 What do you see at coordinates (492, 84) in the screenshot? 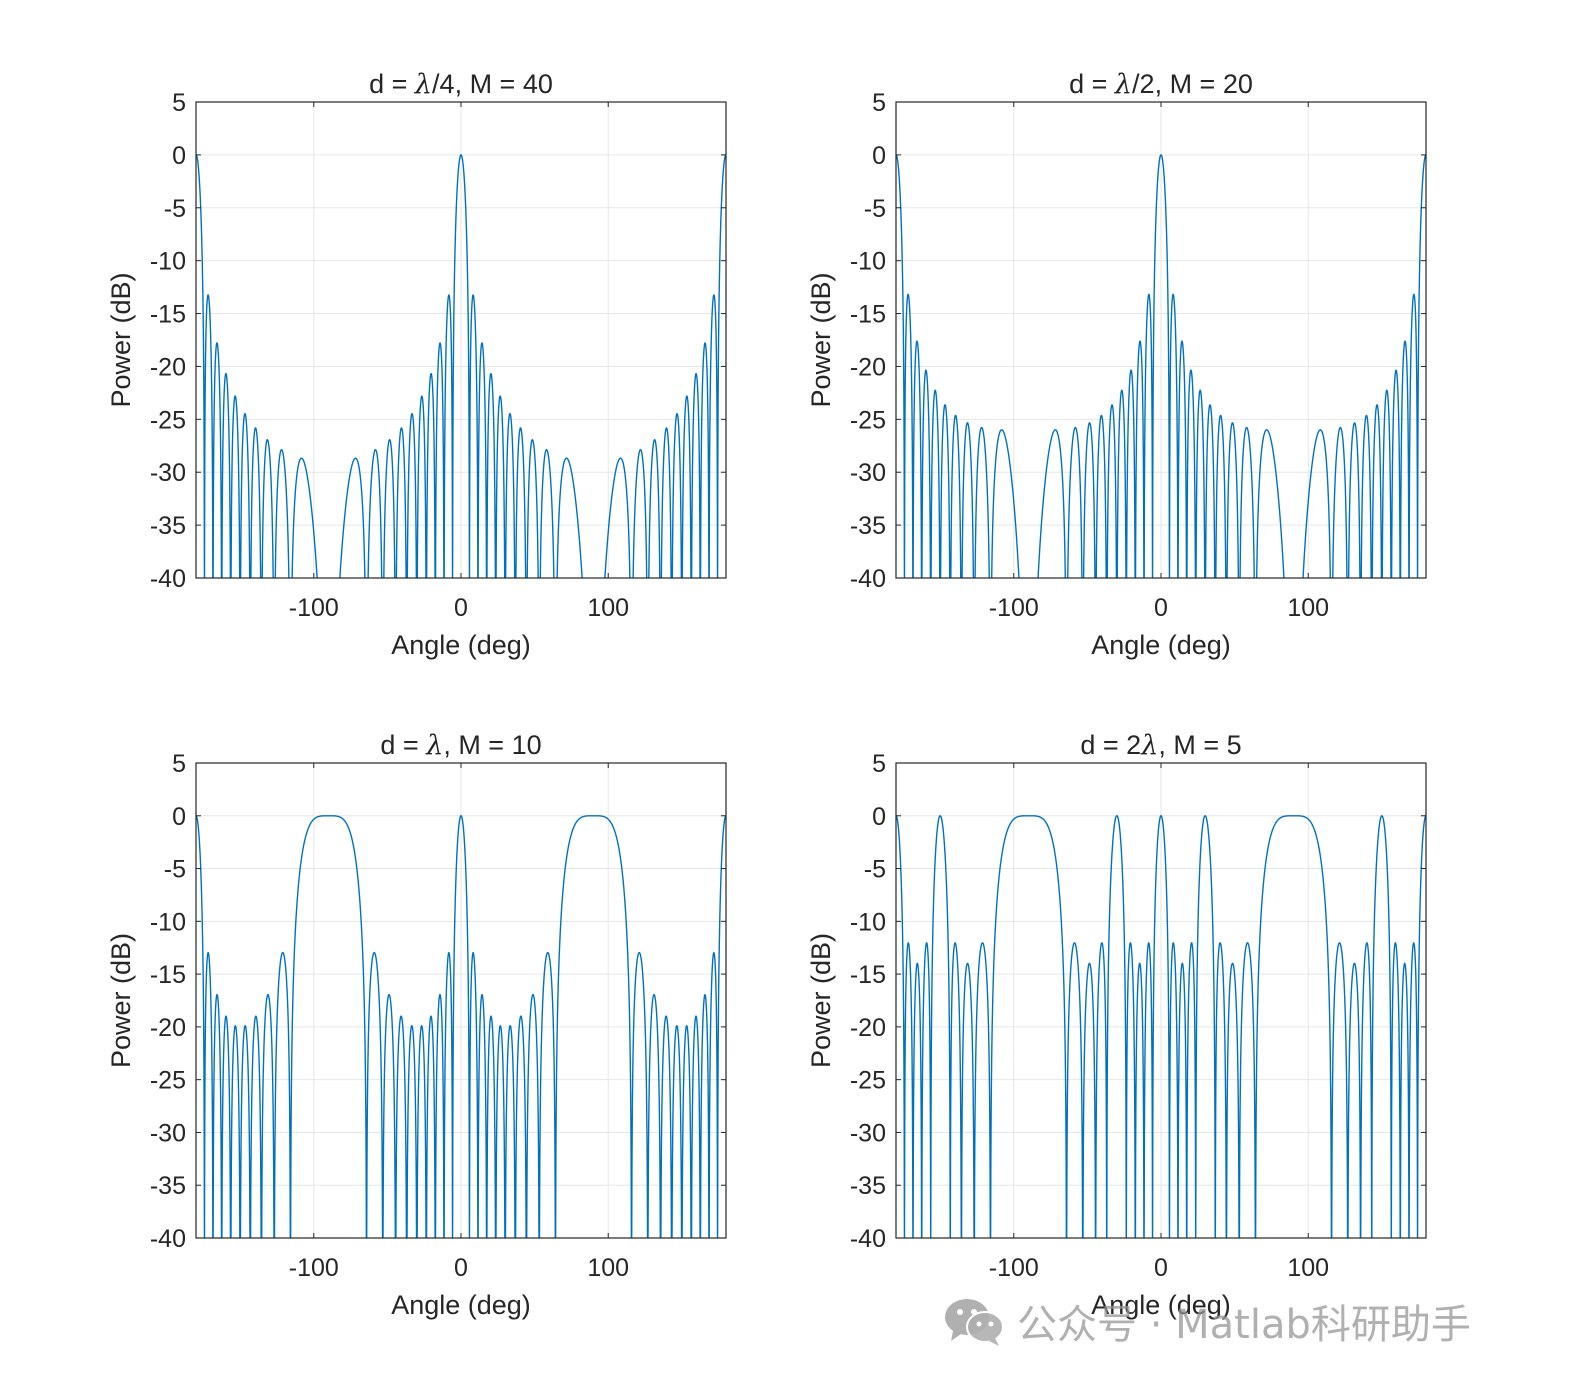
I see `title-part: /4, M = 40` at bounding box center [492, 84].